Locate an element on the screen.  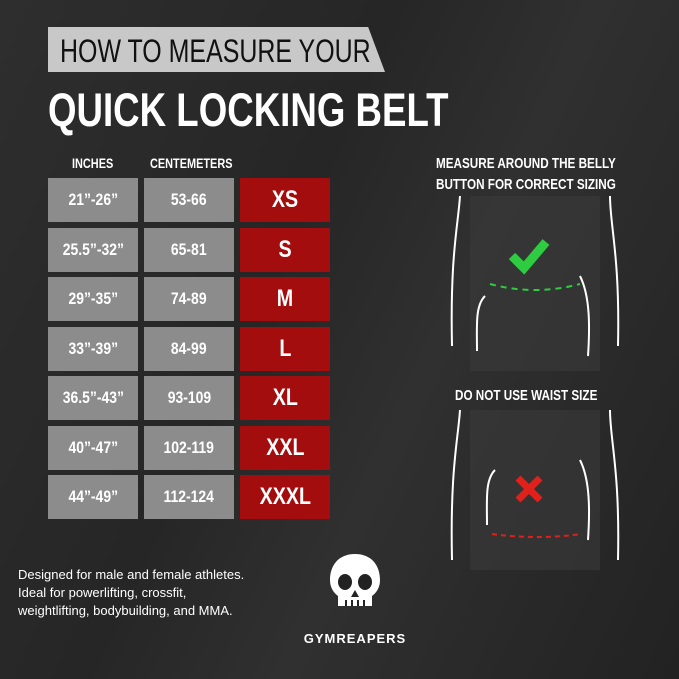
title-line2: QUICK LOCKING BELT is located at coordinates (248, 109).